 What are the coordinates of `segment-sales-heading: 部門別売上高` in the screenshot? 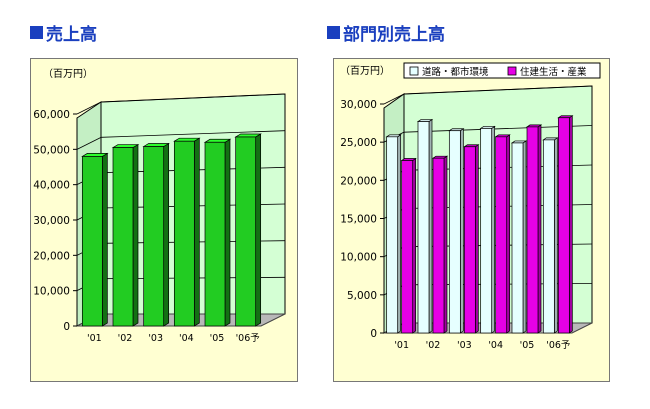 It's located at (386, 32).